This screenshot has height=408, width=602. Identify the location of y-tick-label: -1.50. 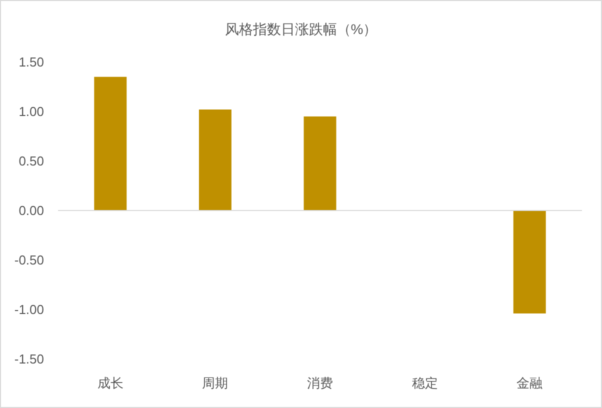
(29, 359).